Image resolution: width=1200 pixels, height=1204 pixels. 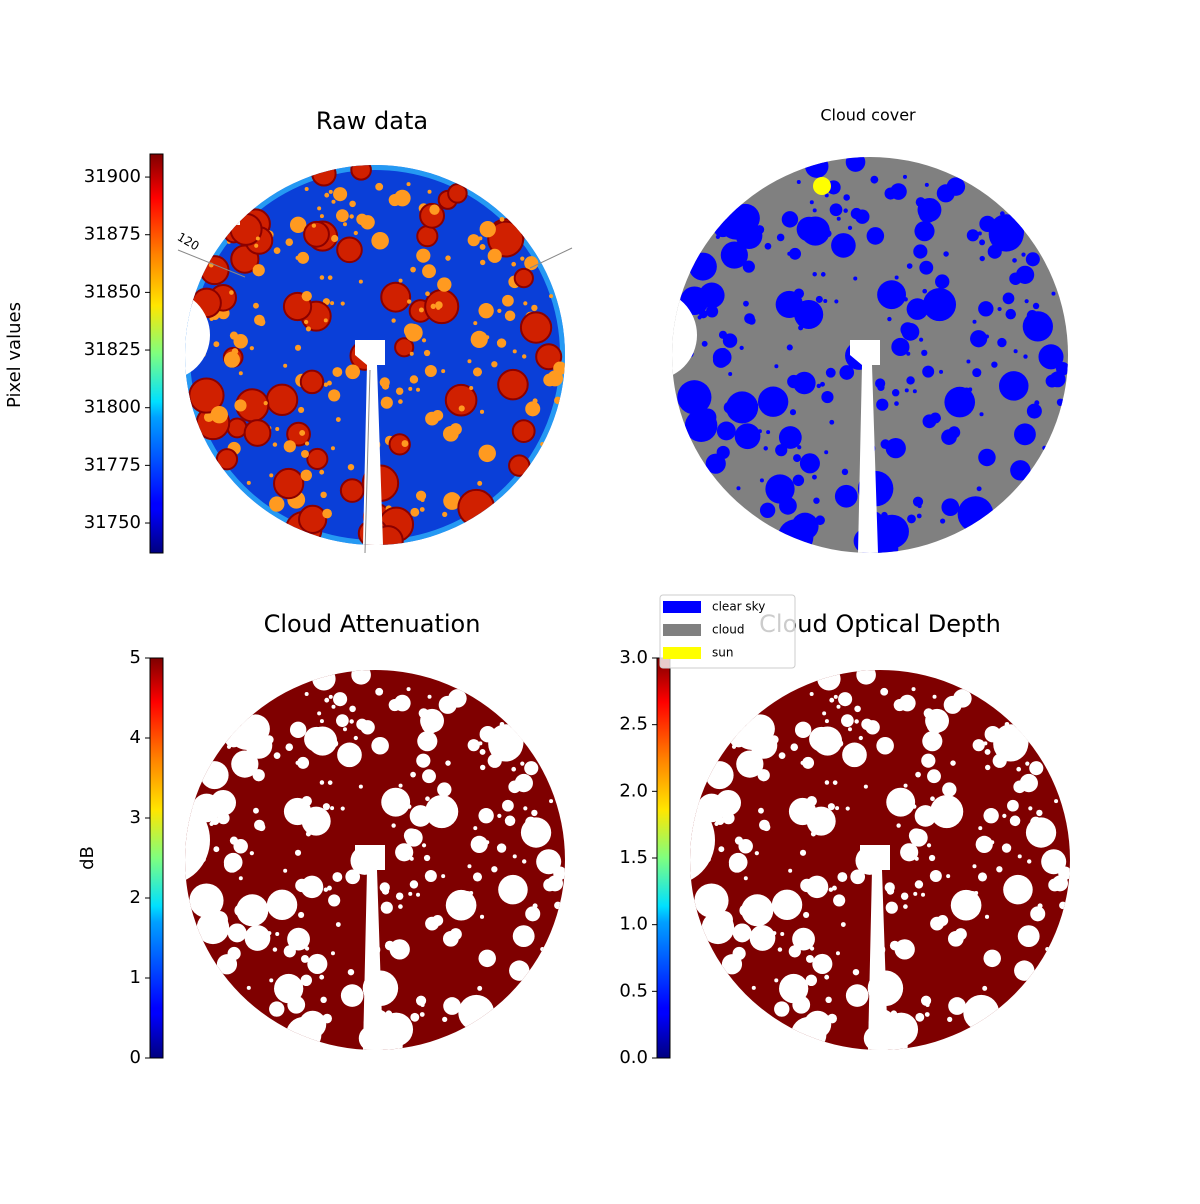 I want to click on colorbar, so click(x=156, y=353).